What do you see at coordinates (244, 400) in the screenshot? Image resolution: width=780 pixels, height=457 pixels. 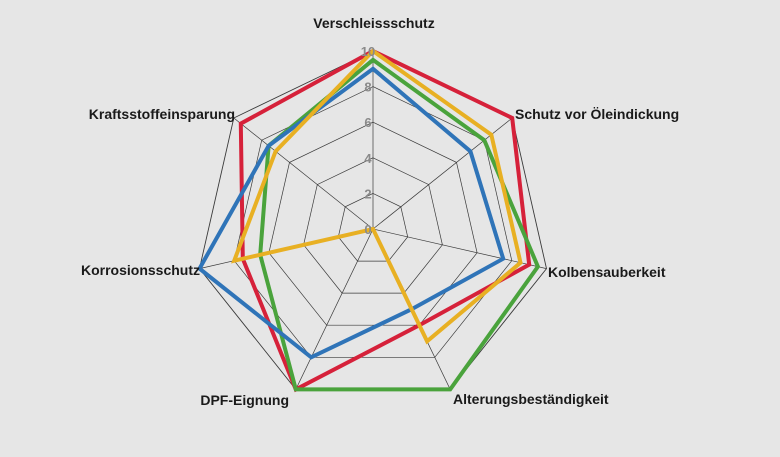 I see `axis-label: DPF-Eignung` at bounding box center [244, 400].